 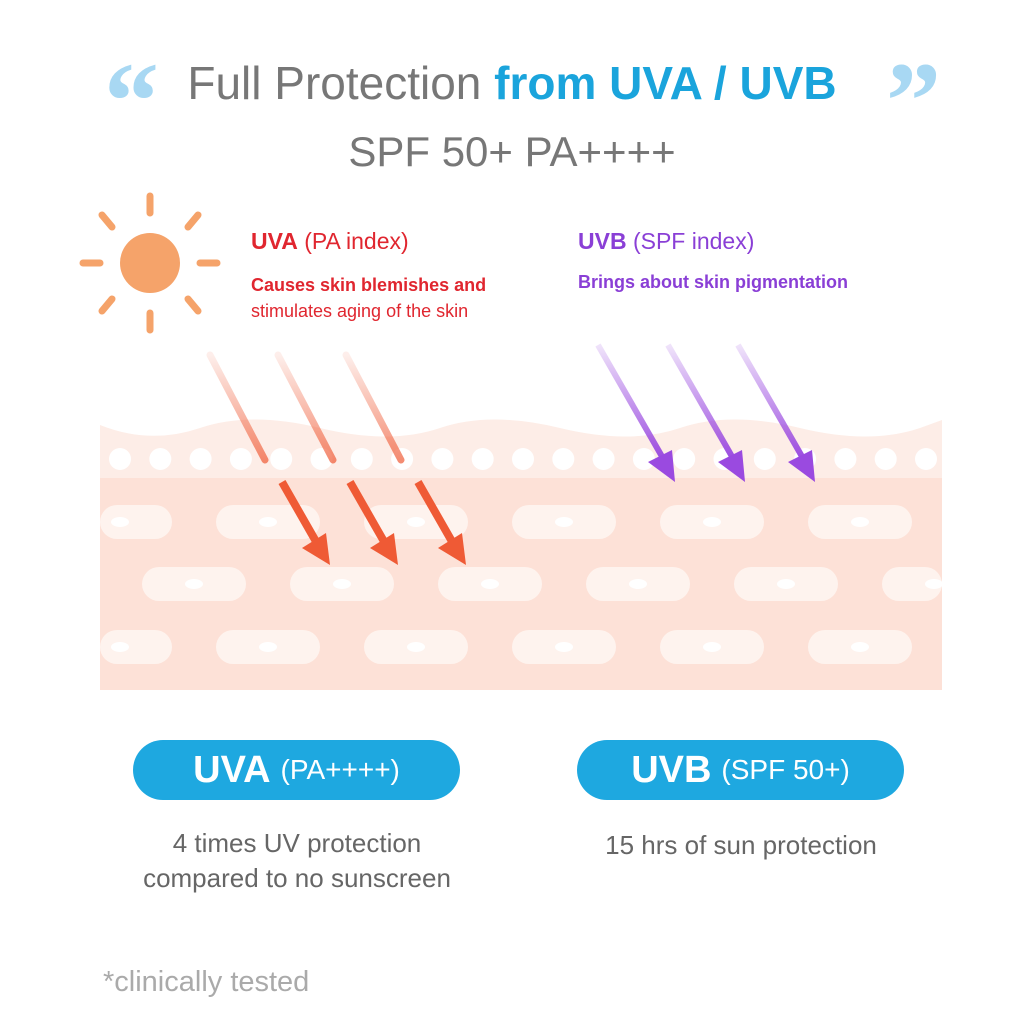 I want to click on sun-icon, so click(x=150, y=263).